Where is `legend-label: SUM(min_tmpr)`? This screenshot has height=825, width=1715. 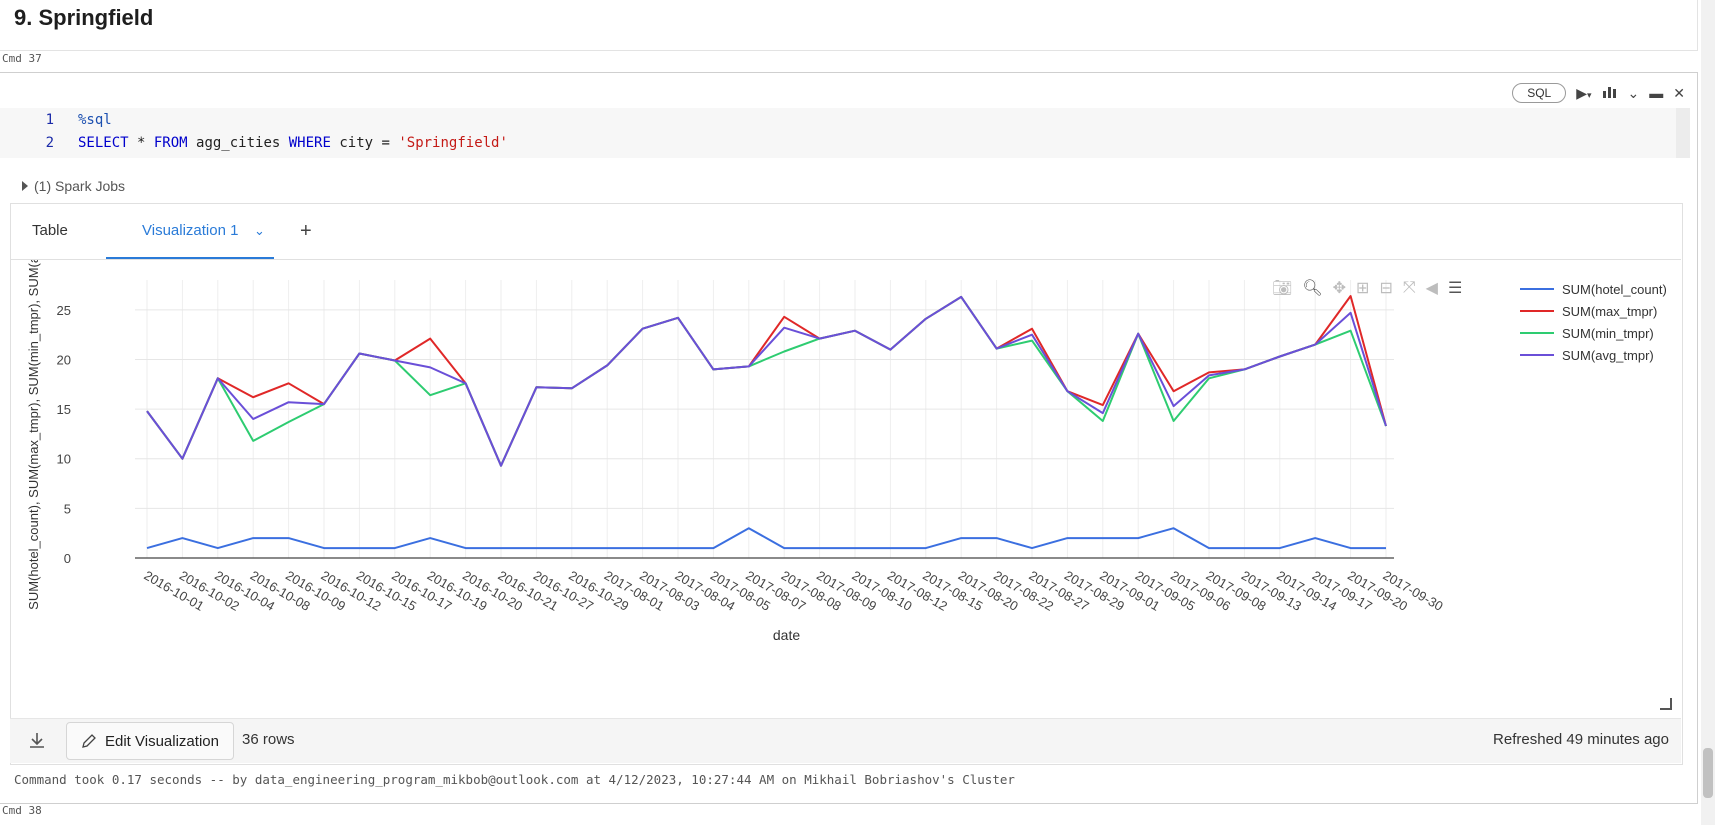
legend-label: SUM(min_tmpr) is located at coordinates (1608, 333).